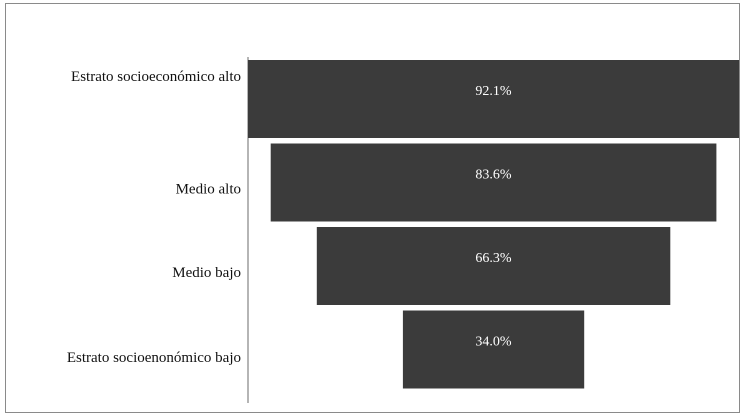  What do you see at coordinates (493, 91) in the screenshot?
I see `bar-value-label: 92.1%` at bounding box center [493, 91].